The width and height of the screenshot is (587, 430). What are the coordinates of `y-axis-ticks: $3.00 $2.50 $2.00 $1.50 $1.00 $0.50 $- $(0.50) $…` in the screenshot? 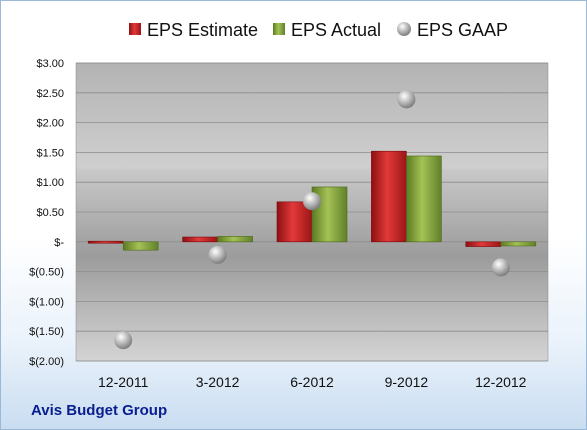 It's located at (46, 213).